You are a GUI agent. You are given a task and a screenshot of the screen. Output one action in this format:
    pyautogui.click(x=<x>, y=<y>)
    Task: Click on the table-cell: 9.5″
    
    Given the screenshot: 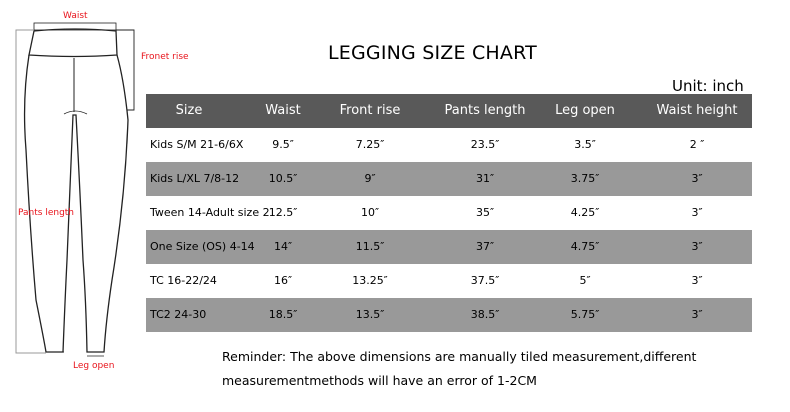 What is the action you would take?
    pyautogui.click(x=283, y=144)
    